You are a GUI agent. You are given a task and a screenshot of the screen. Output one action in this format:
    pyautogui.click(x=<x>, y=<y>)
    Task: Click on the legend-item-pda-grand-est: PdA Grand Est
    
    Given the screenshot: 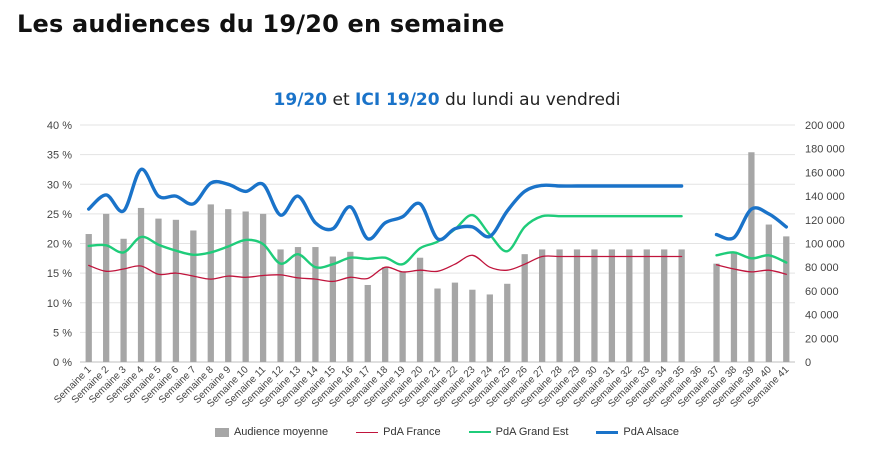 What is the action you would take?
    pyautogui.click(x=518, y=432)
    